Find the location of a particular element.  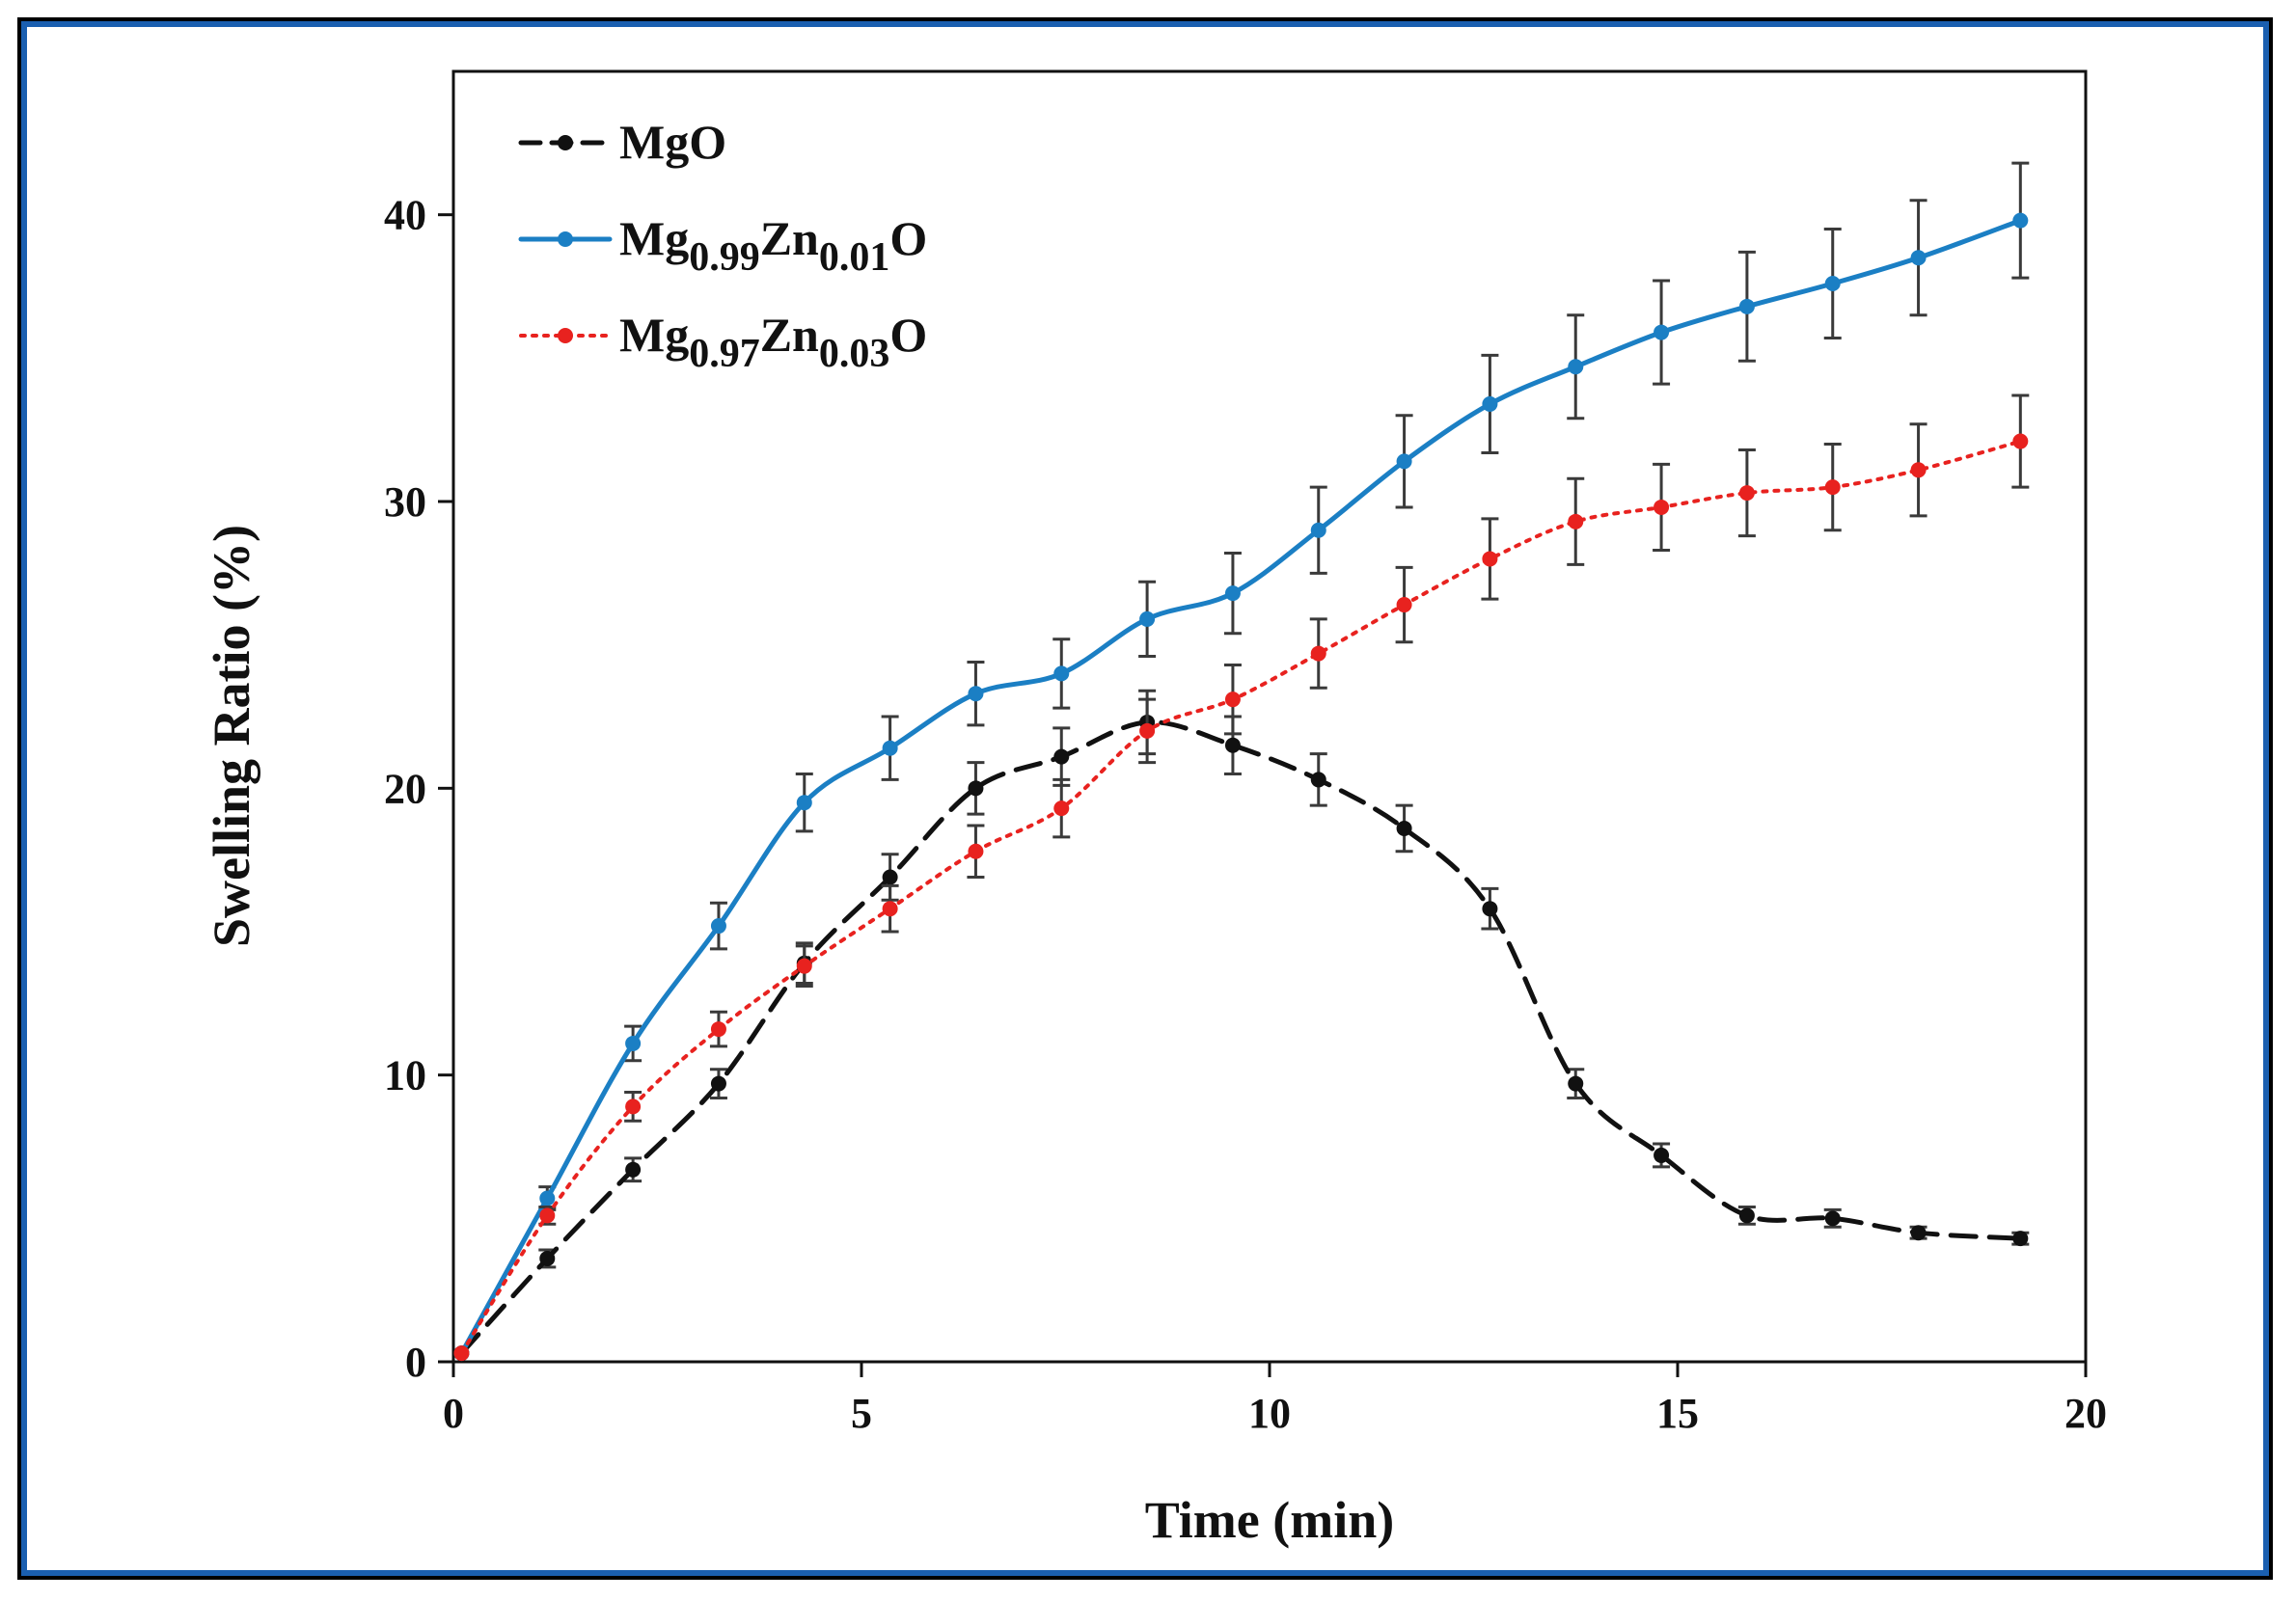

x-tick-label: 20 is located at coordinates (2085, 1413).